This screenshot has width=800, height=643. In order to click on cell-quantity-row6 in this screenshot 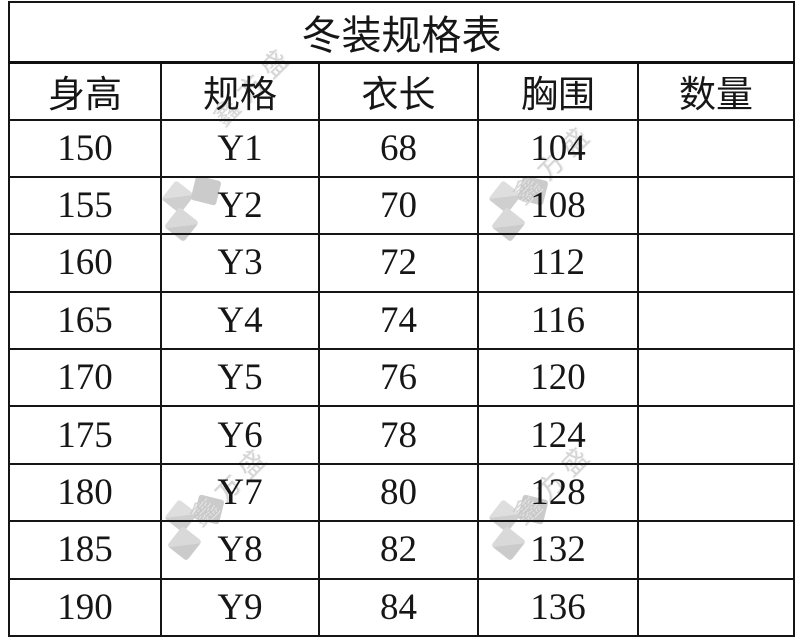, I will do `click(716, 435)`.